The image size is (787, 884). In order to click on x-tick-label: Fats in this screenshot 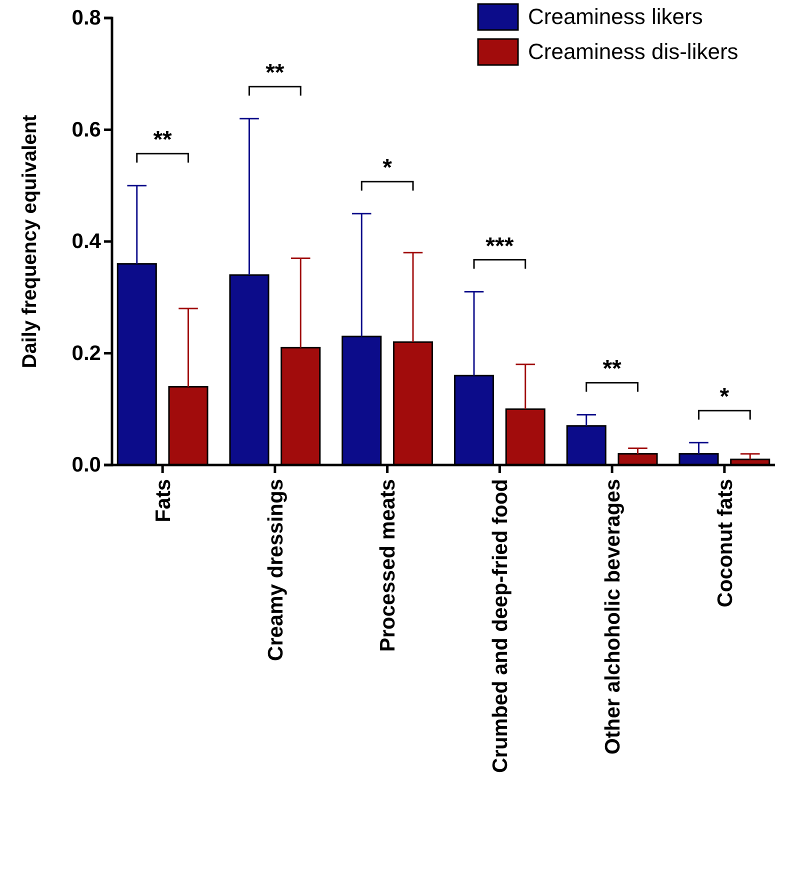, I will do `click(163, 500)`.